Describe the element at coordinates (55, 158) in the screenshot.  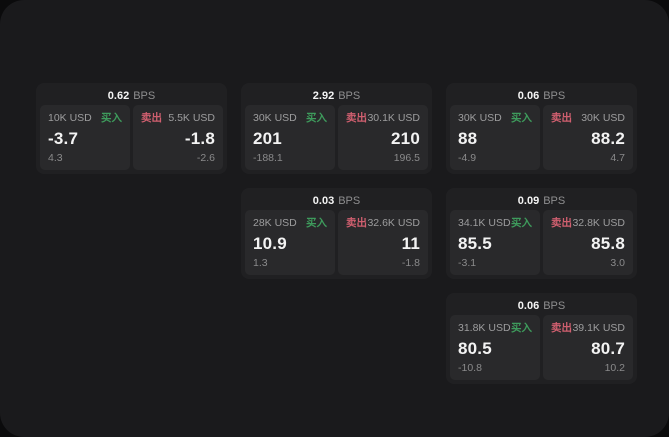
I see `buy-sub-value: 4.3` at that location.